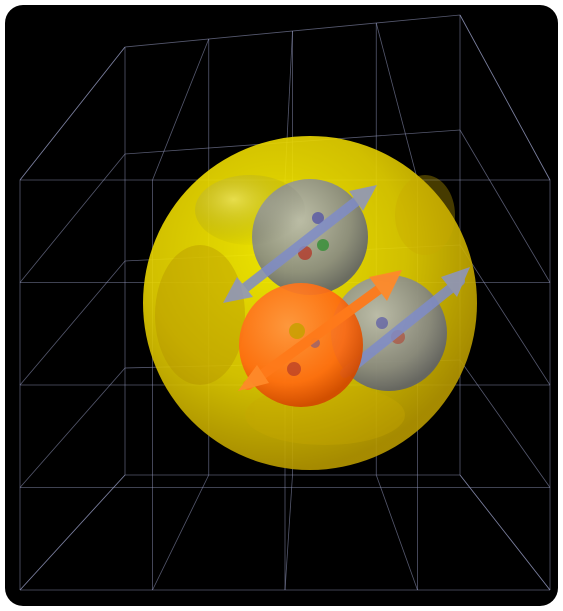 This screenshot has width=563, height=611. What do you see at coordinates (297, 331) in the screenshot?
I see `quark-yellow` at bounding box center [297, 331].